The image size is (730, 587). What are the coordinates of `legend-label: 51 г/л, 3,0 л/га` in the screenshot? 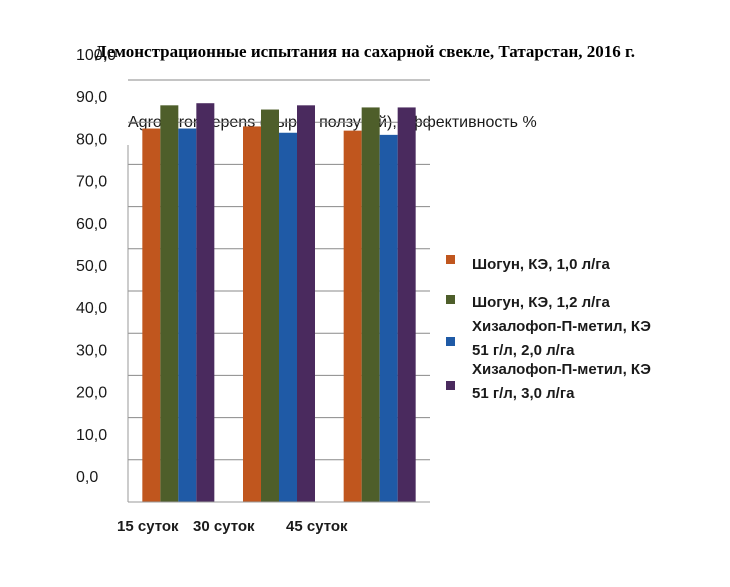 It's located at (523, 393).